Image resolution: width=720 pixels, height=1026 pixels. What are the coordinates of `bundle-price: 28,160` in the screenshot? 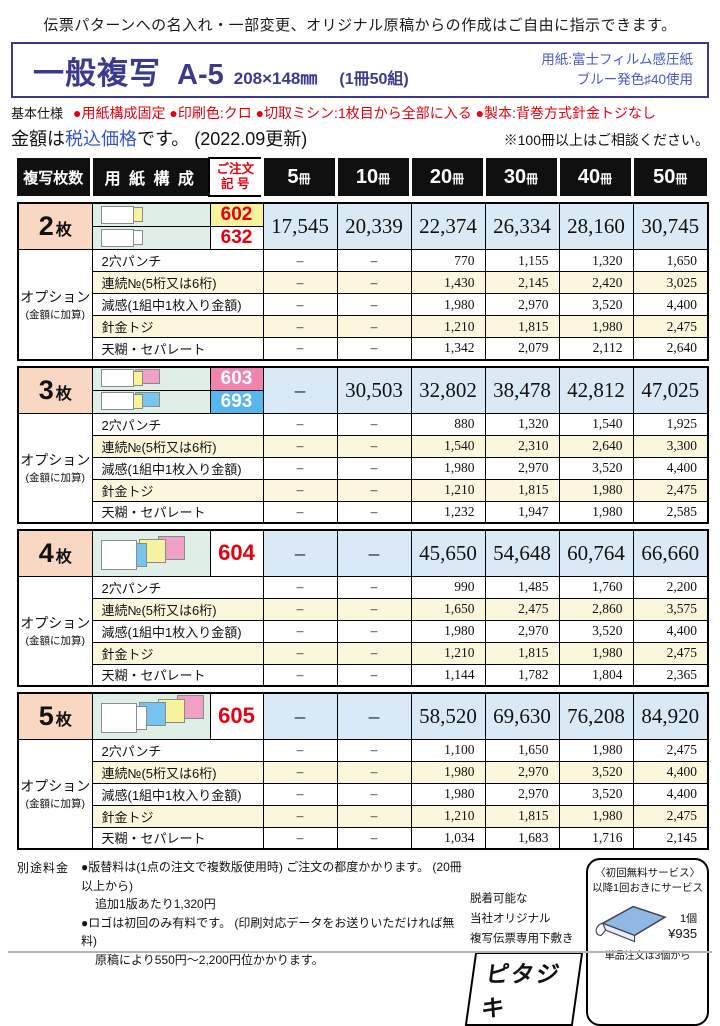 It's located at (596, 226).